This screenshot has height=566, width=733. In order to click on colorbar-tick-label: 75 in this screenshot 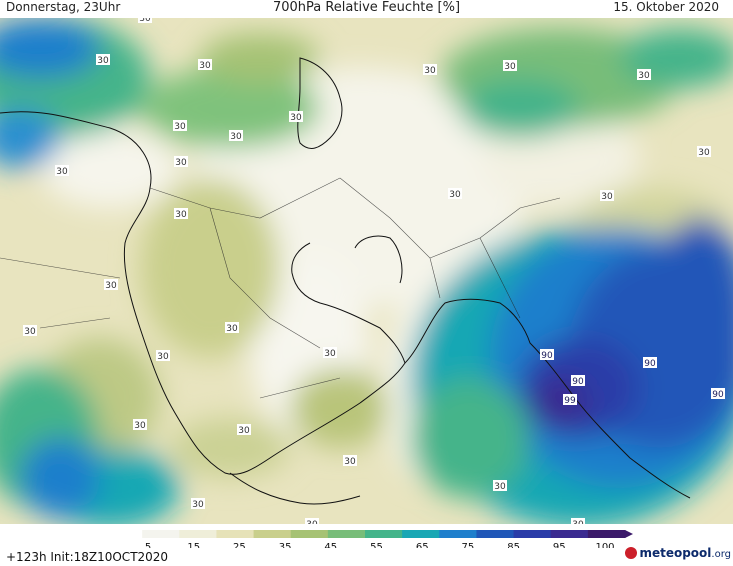, I will do `click(468, 545)`.